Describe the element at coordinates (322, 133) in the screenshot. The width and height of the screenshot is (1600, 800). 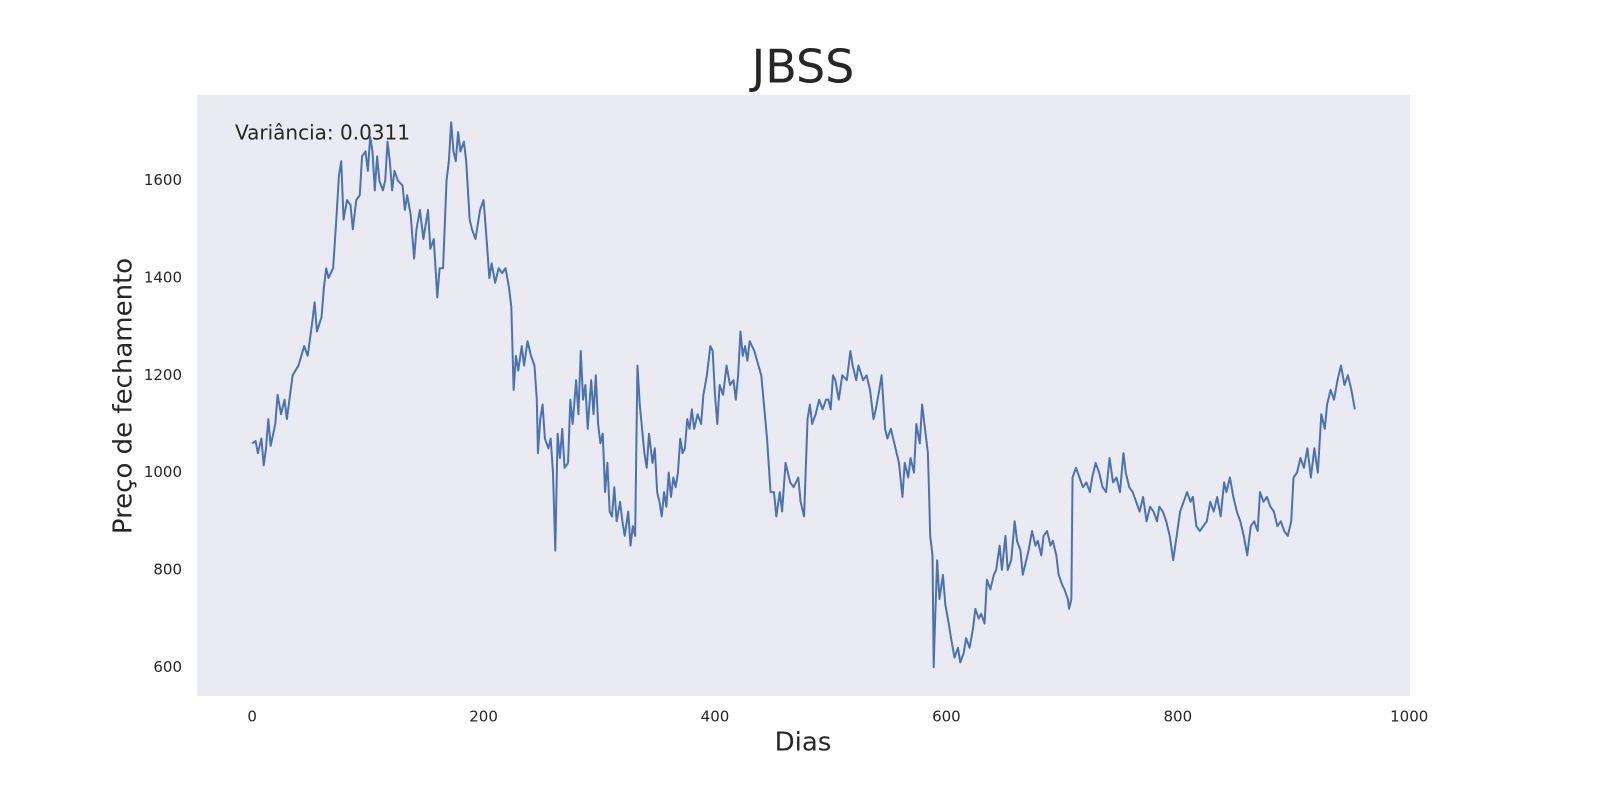
I see `annotation: Variância: 0.0311` at that location.